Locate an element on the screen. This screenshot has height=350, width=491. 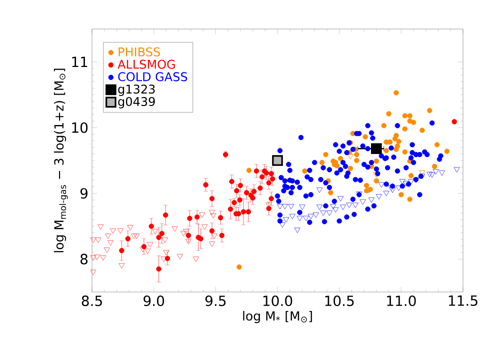
y-tick-label: 8 is located at coordinates (84, 259).